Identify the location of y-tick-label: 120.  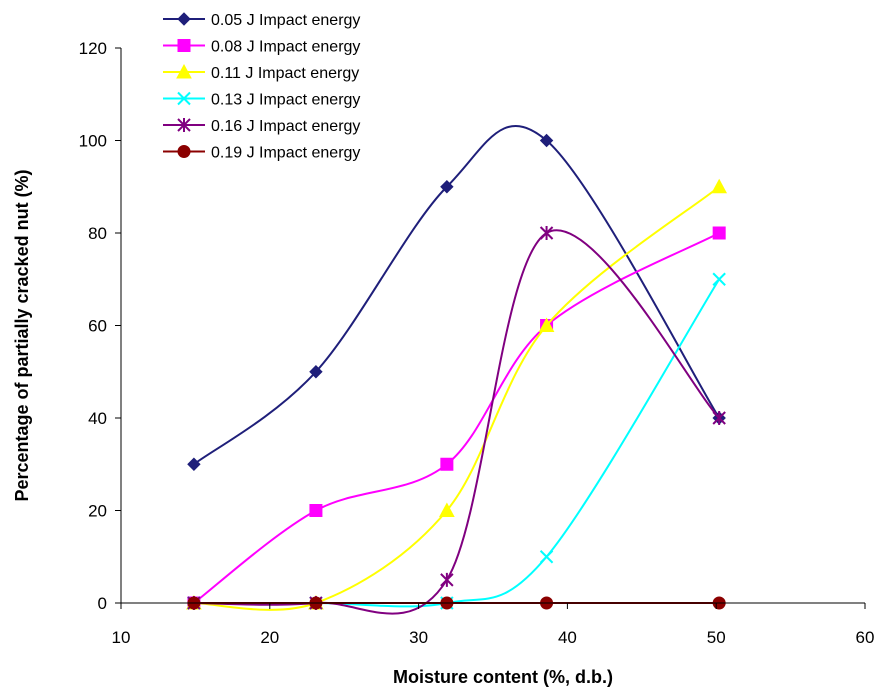
(93, 48).